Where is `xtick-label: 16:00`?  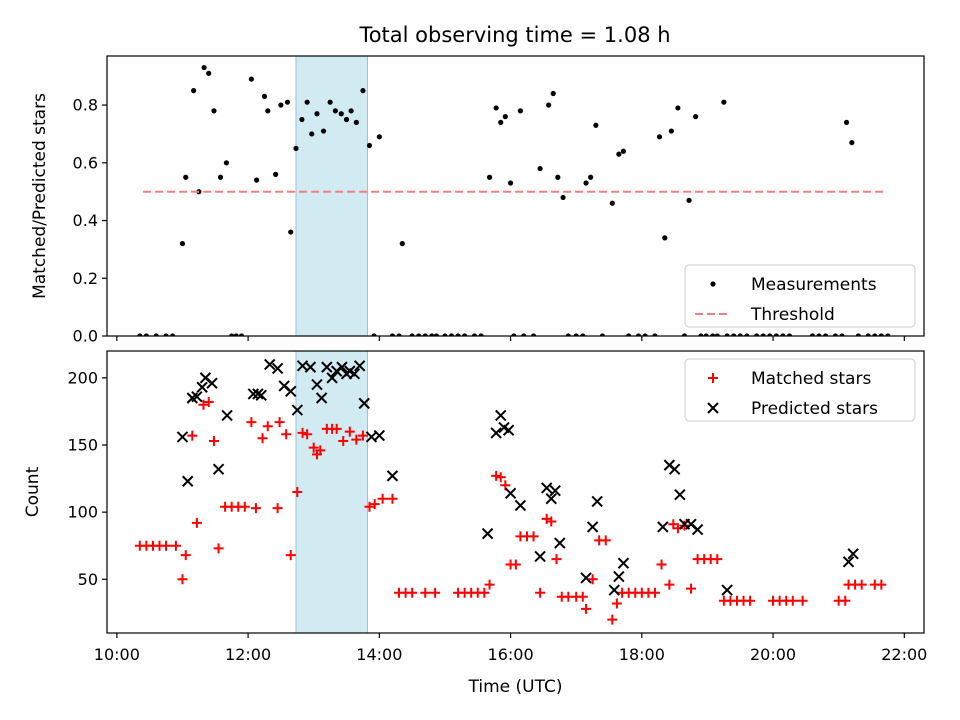 xtick-label: 16:00 is located at coordinates (511, 654).